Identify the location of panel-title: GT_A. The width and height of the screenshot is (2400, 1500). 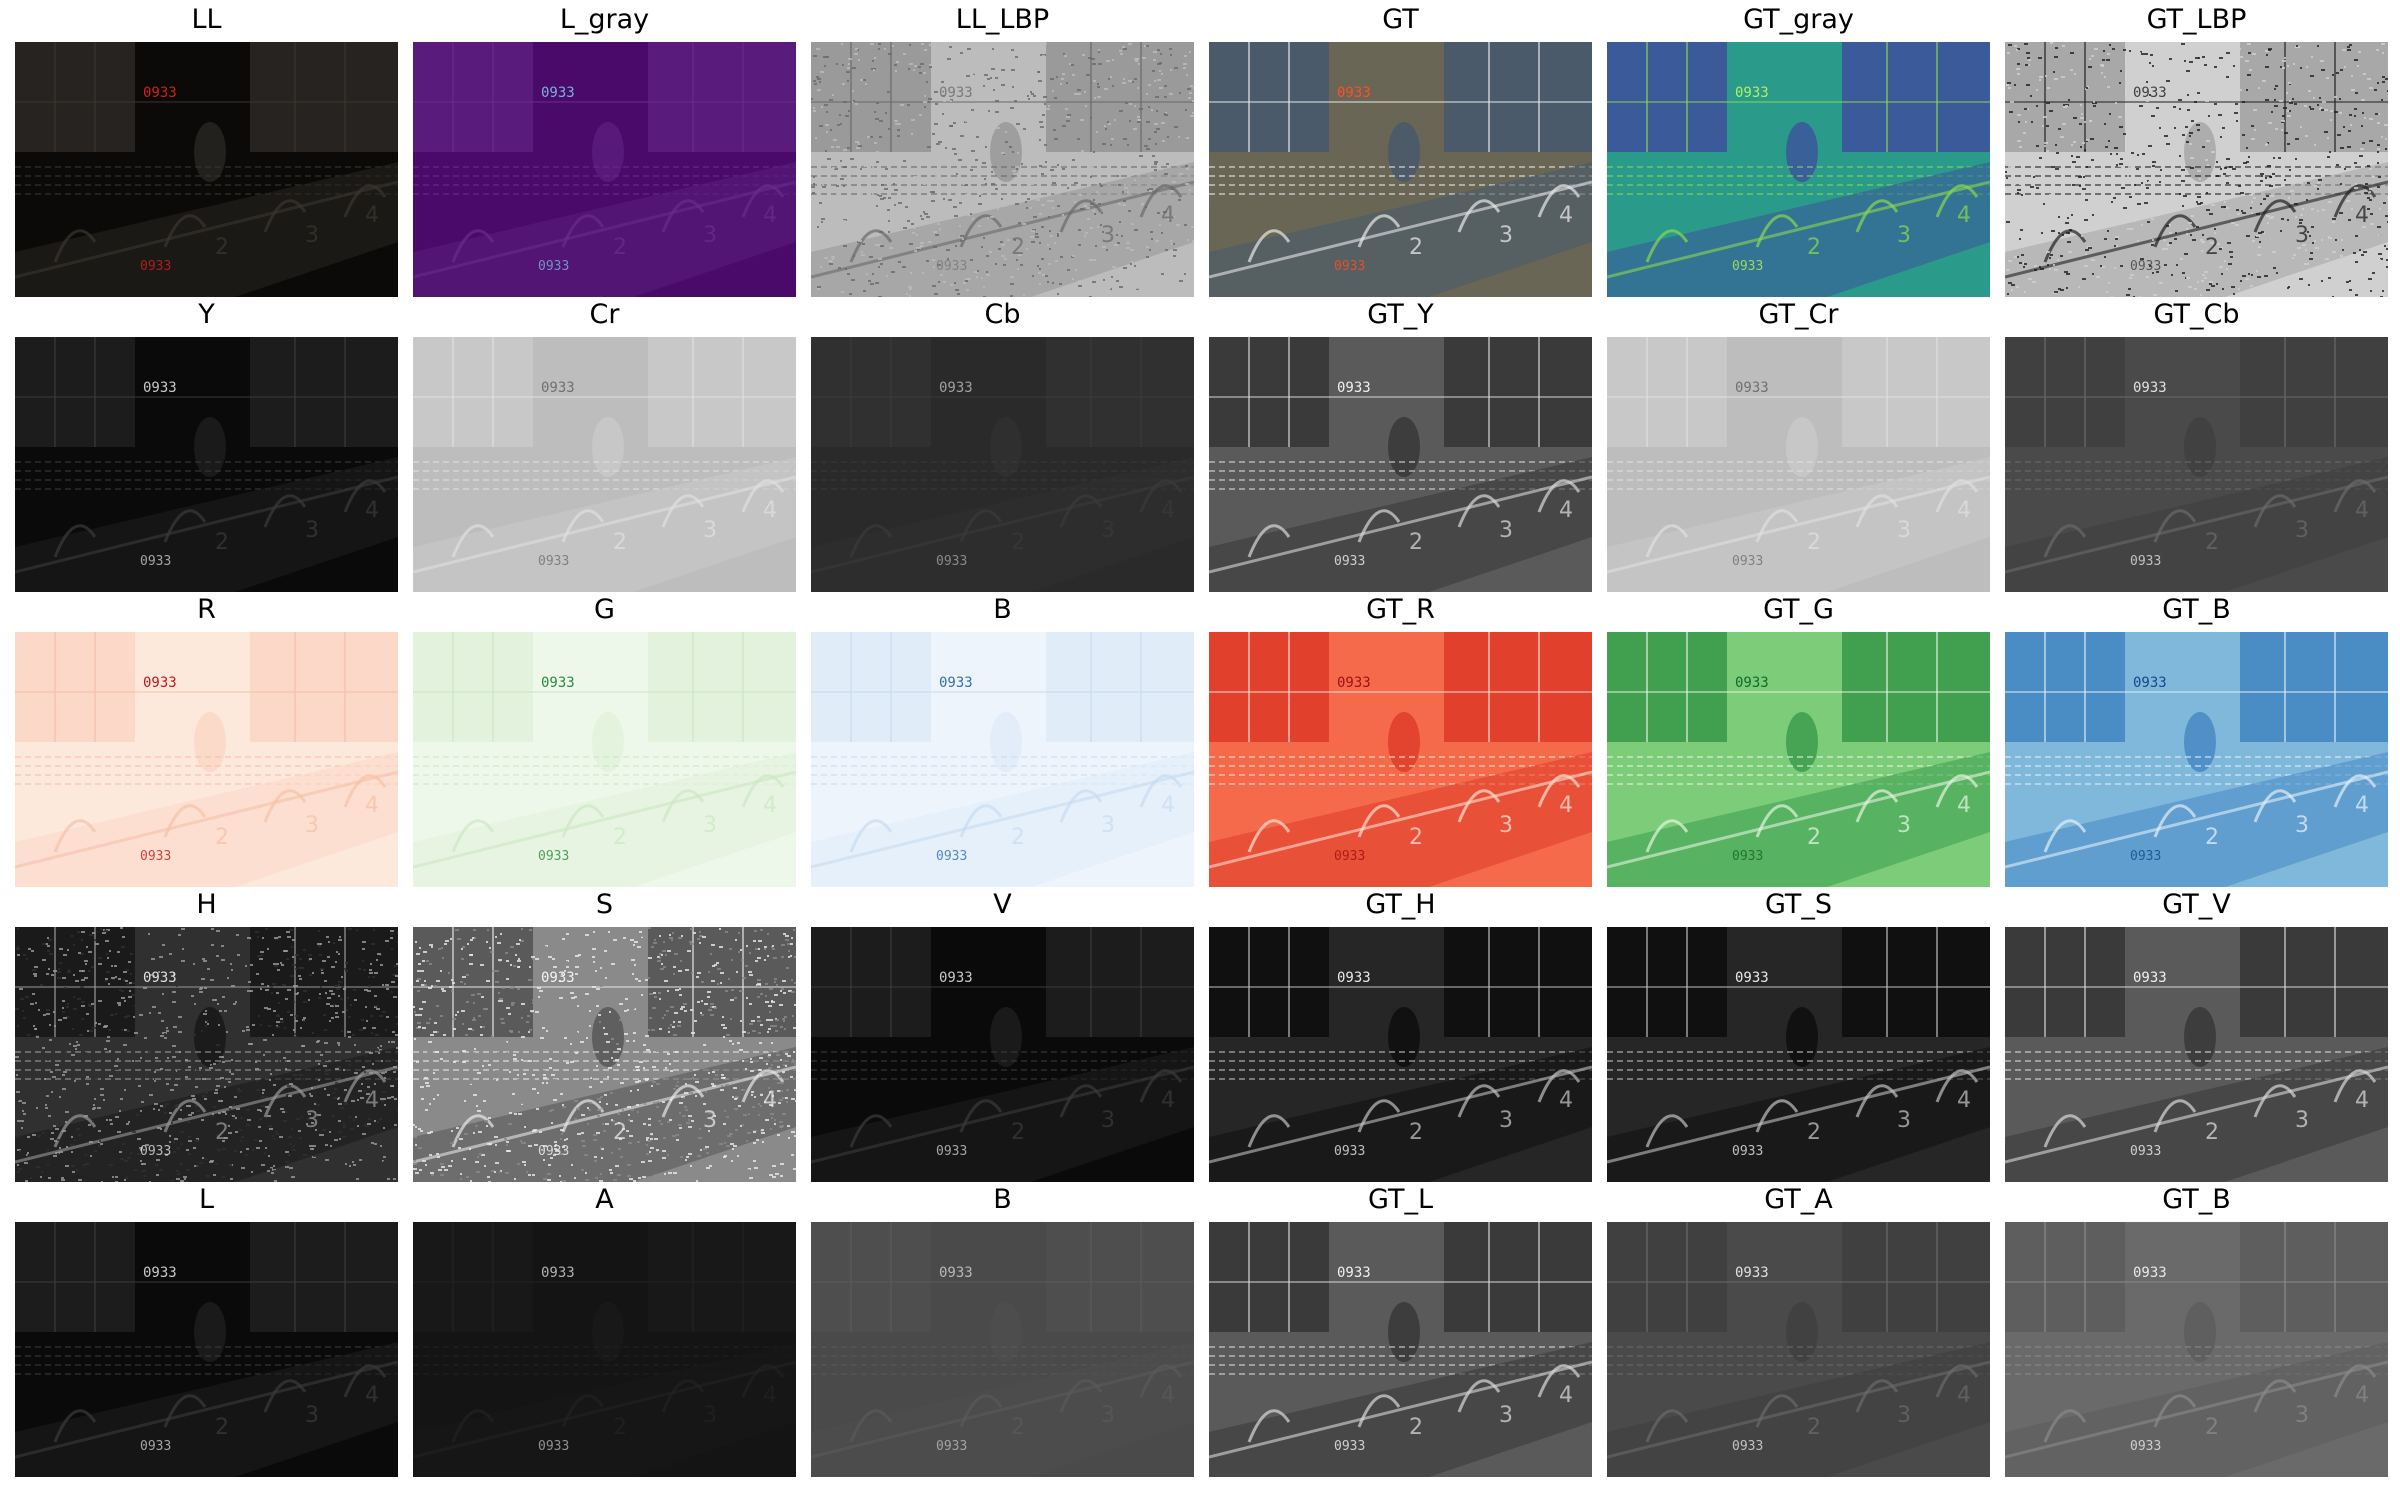
(1798, 1199).